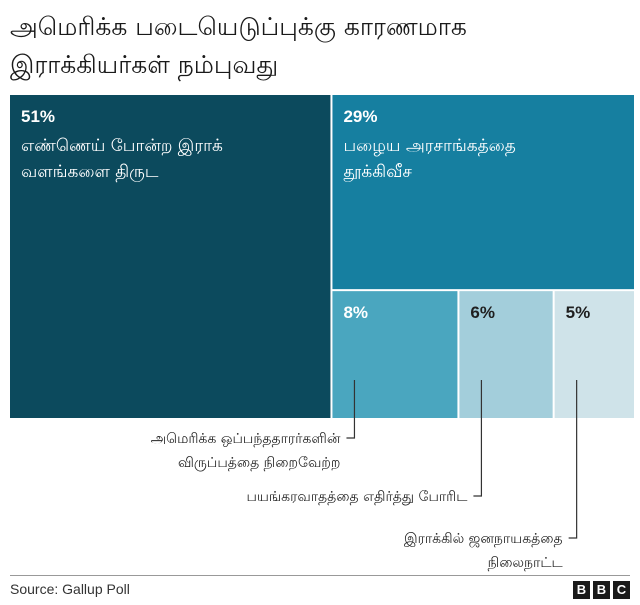 Image resolution: width=640 pixels, height=605 pixels. I want to click on pct-label-establish_democracy: 5%, so click(578, 312).